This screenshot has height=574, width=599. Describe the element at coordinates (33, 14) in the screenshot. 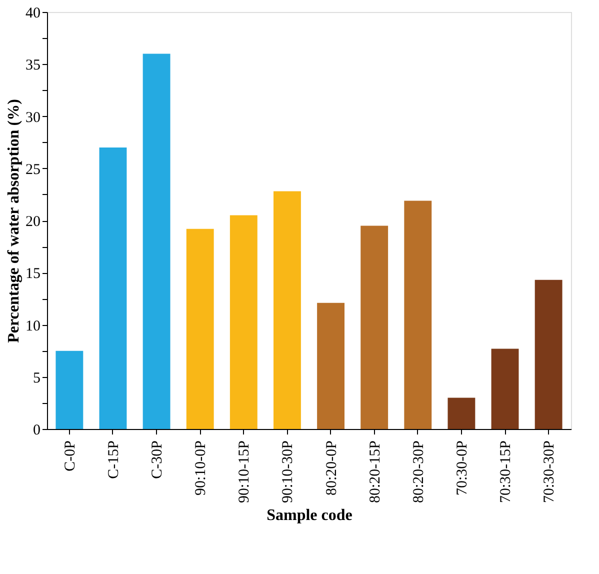

I see `y-tick-label: 40` at that location.